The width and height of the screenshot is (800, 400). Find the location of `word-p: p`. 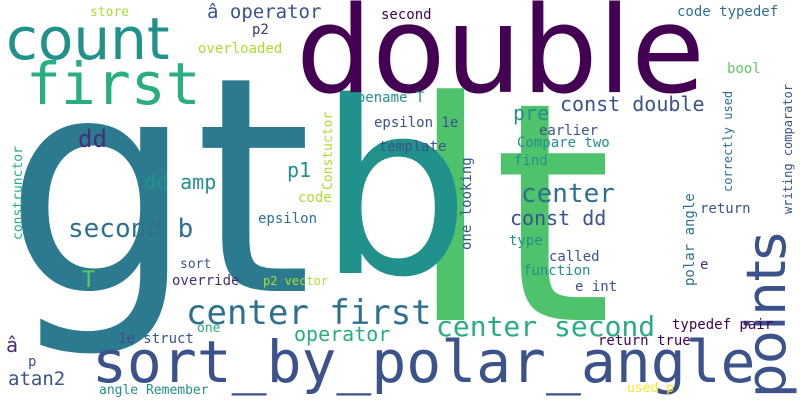

word-p: p is located at coordinates (32, 362).